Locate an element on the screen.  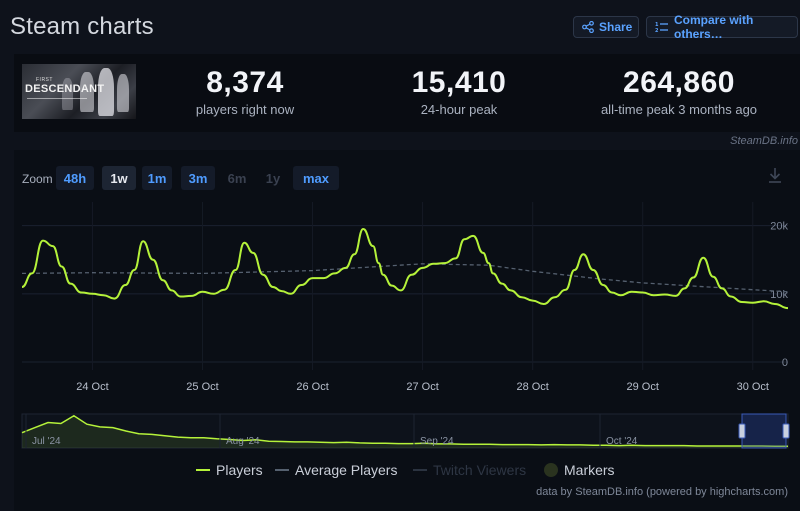
stat-current-value: 8,374 is located at coordinates (245, 82).